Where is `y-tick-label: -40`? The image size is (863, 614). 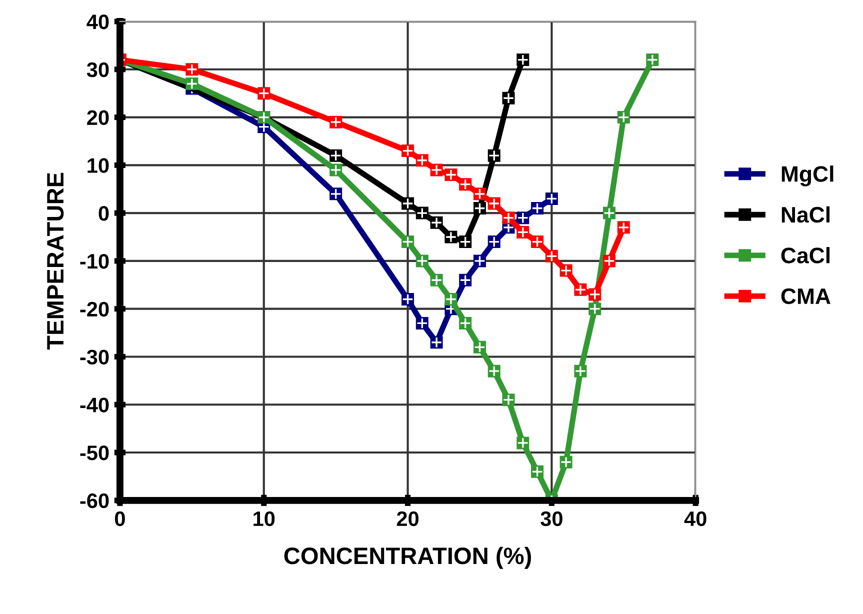 y-tick-label: -40 is located at coordinates (94, 405).